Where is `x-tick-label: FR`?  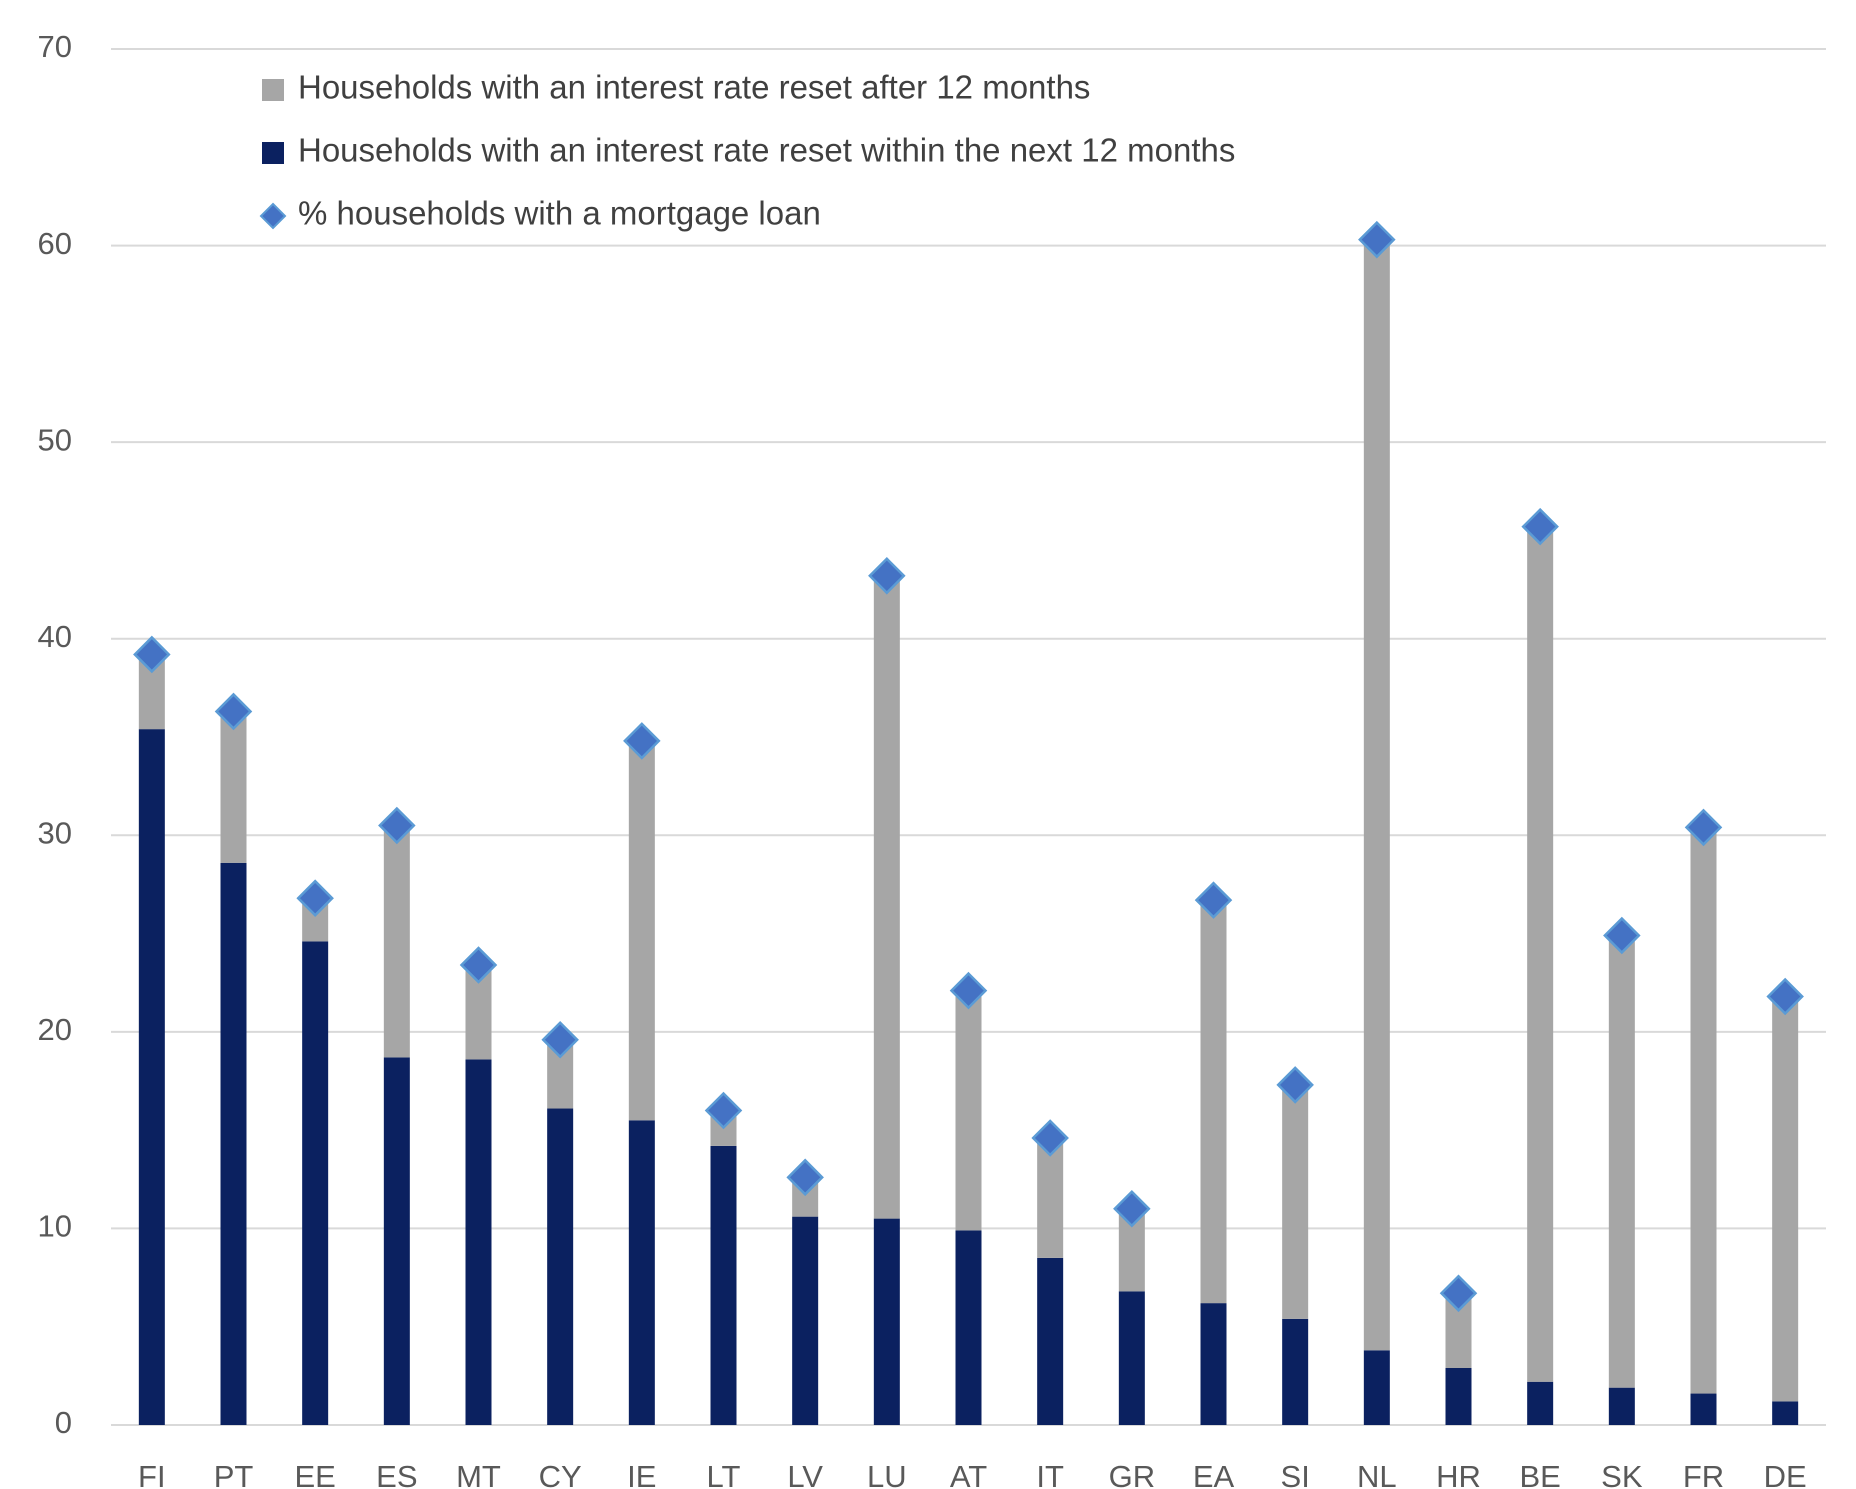 x-tick-label: FR is located at coordinates (1703, 1474).